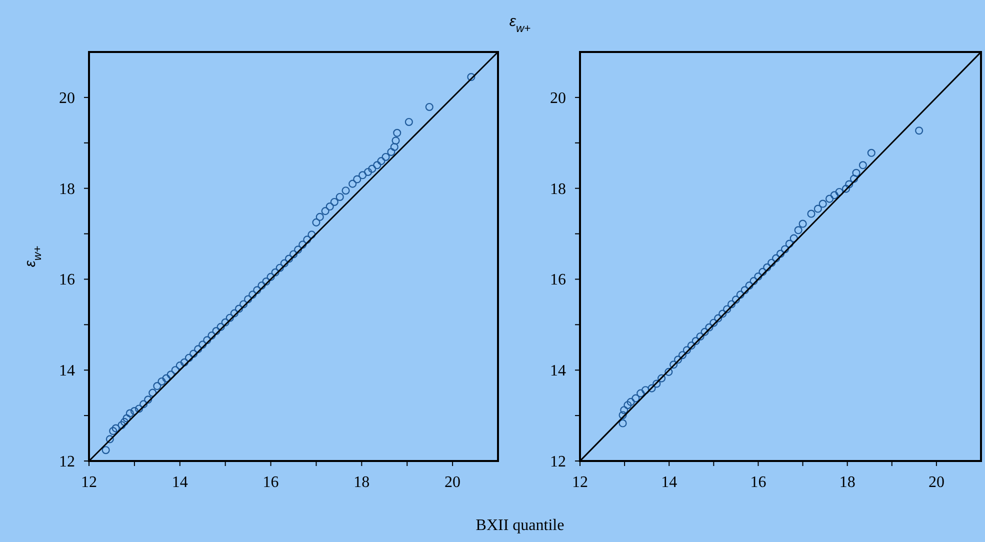  Describe the element at coordinates (520, 24) in the screenshot. I see `chart-title: ε$_{w+}$` at that location.